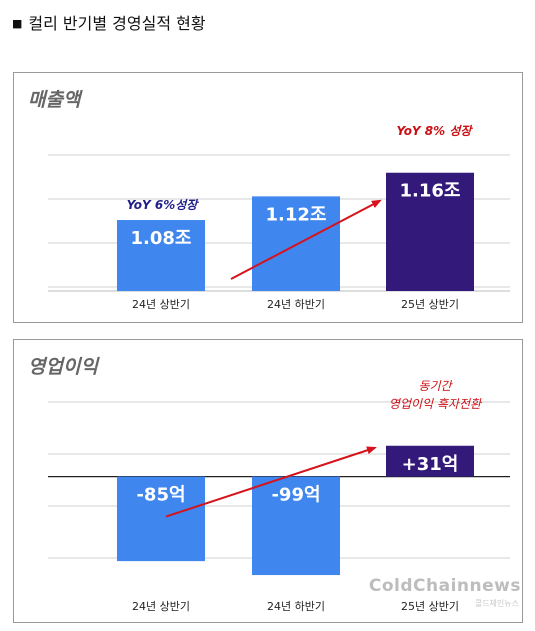 The image size is (535, 631). Describe the element at coordinates (295, 495) in the screenshot. I see `data-label-2: -99억` at that location.